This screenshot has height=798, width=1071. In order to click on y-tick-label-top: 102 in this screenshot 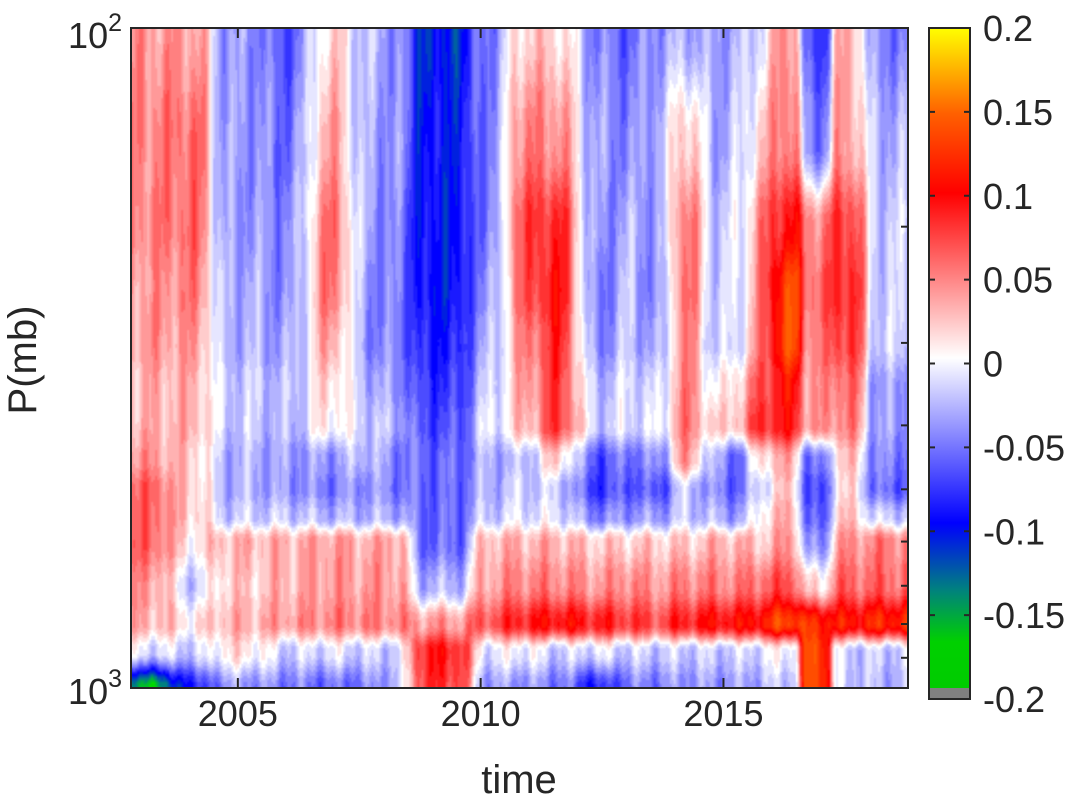, I will do `click(95, 32)`.